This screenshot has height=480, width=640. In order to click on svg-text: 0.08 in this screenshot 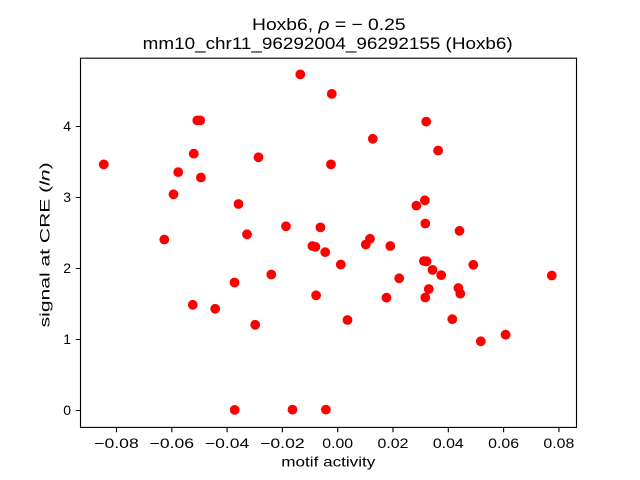, I will do `click(558, 443)`.